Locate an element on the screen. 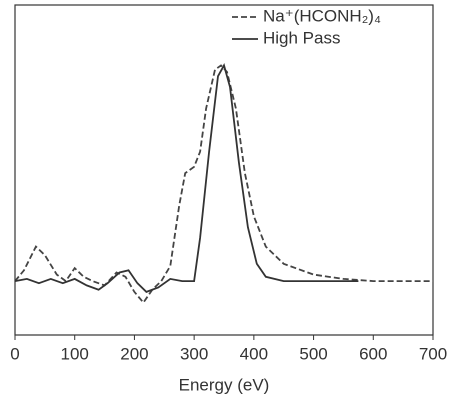 The image size is (453, 407). legend-label: Na⁺(HCONH₂)₄ is located at coordinates (322, 15).